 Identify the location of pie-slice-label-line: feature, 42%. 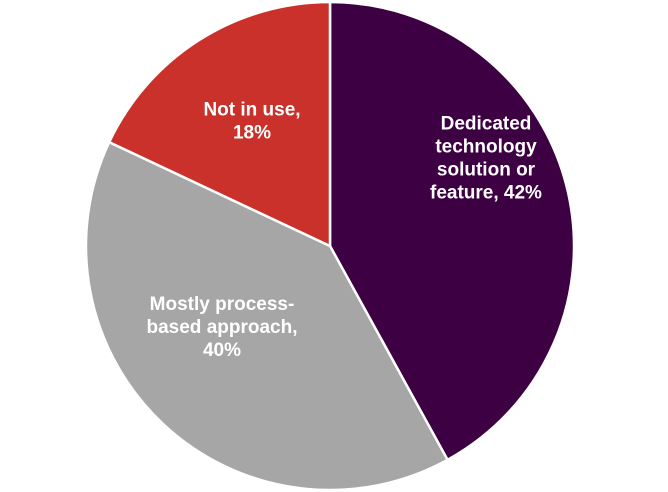
(486, 193).